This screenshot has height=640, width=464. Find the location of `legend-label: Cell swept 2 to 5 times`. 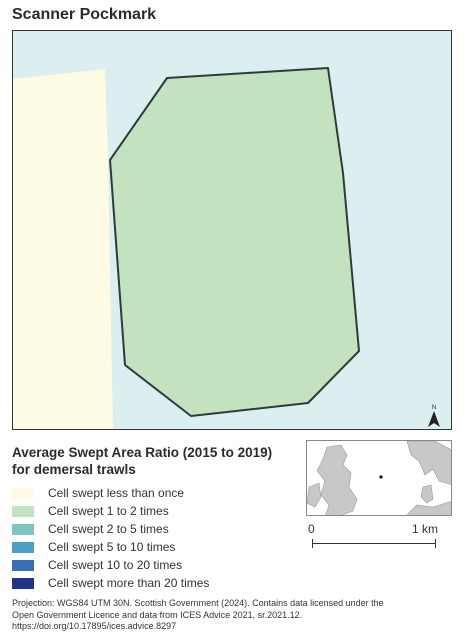

legend-label: Cell swept 2 to 5 times is located at coordinates (108, 529).